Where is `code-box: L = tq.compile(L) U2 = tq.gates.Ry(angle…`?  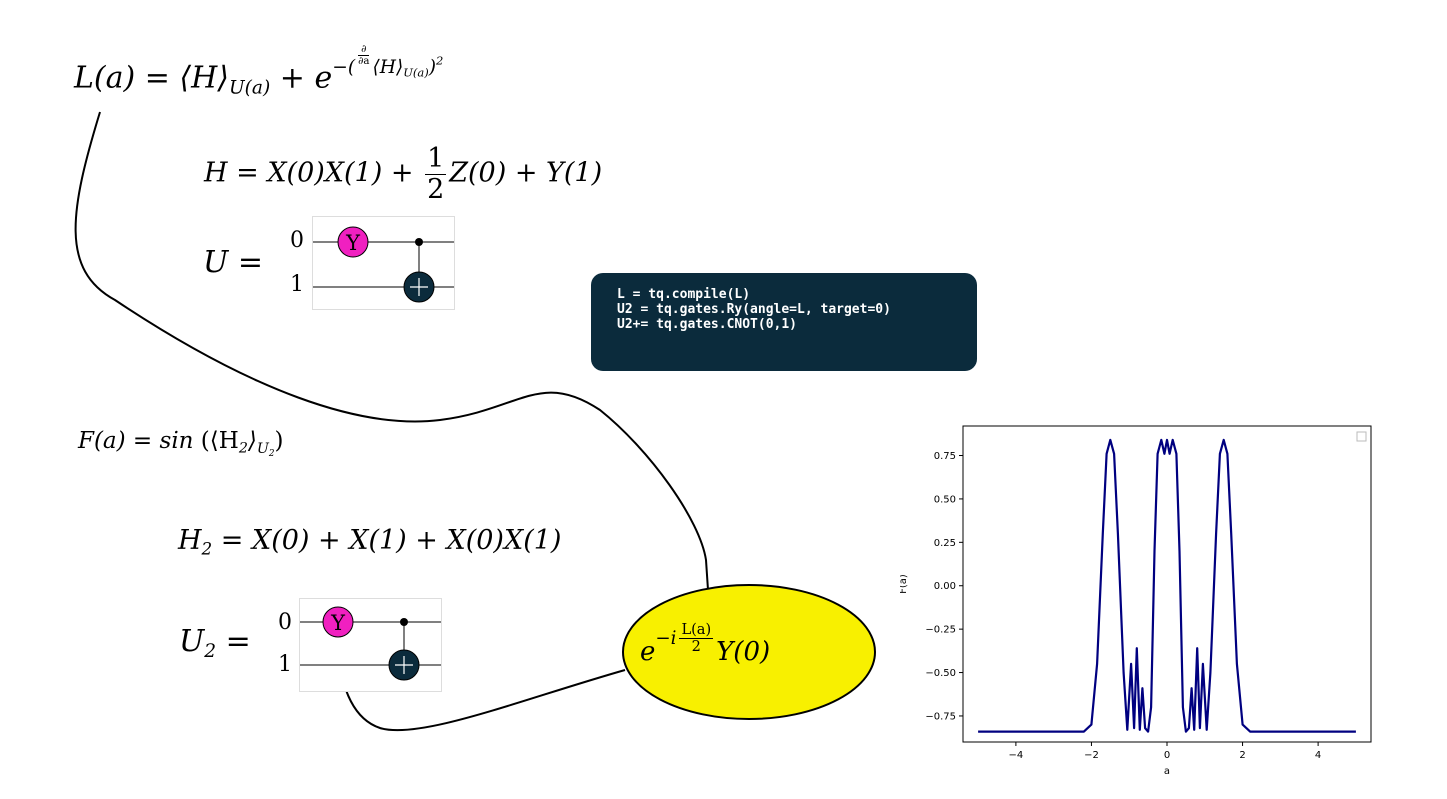
code-box: L = tq.compile(L) U2 = tq.gates.Ry(angle… is located at coordinates (784, 322).